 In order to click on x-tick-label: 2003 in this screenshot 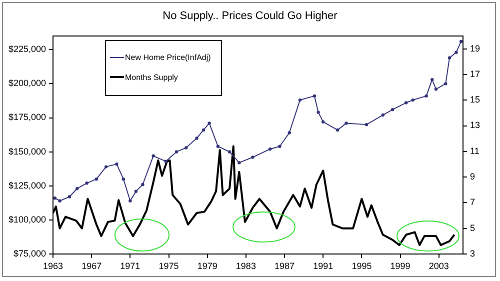, I will do `click(438, 265)`.